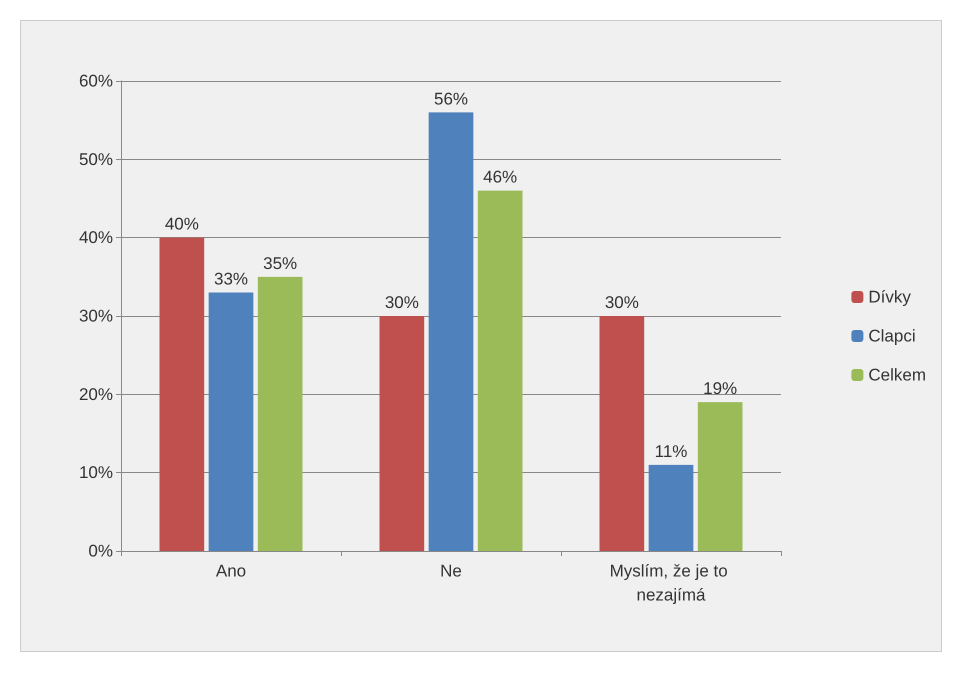 The width and height of the screenshot is (962, 676). I want to click on y-tick-label: 50%, so click(95, 159).